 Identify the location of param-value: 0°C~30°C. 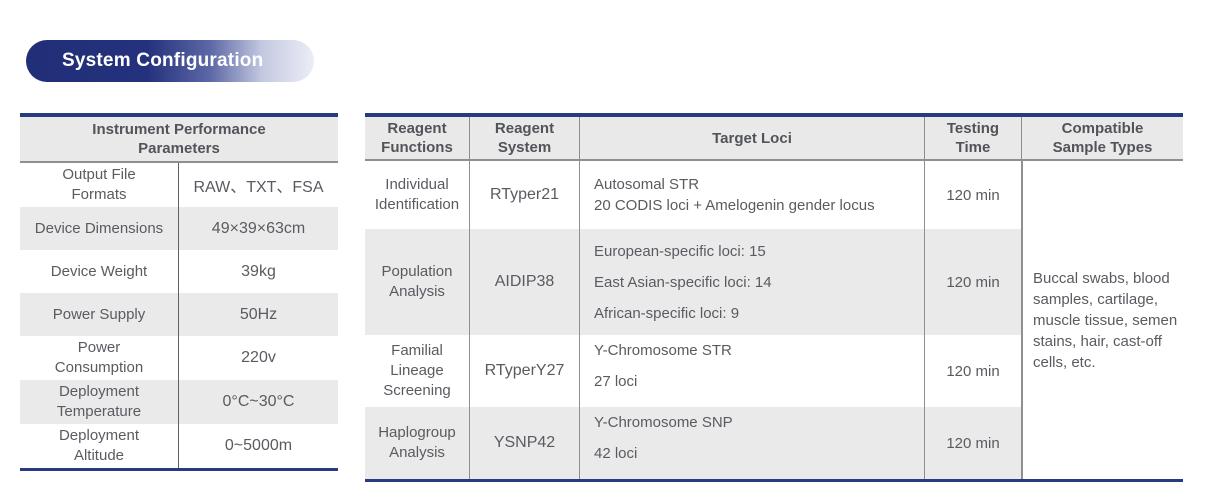
(258, 402).